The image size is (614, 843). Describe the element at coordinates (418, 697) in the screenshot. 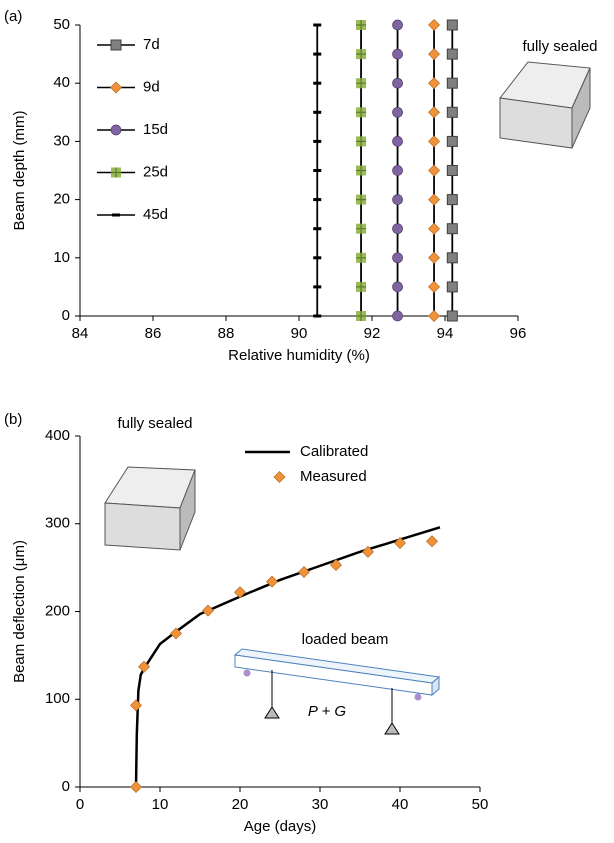

I see `load-point` at that location.